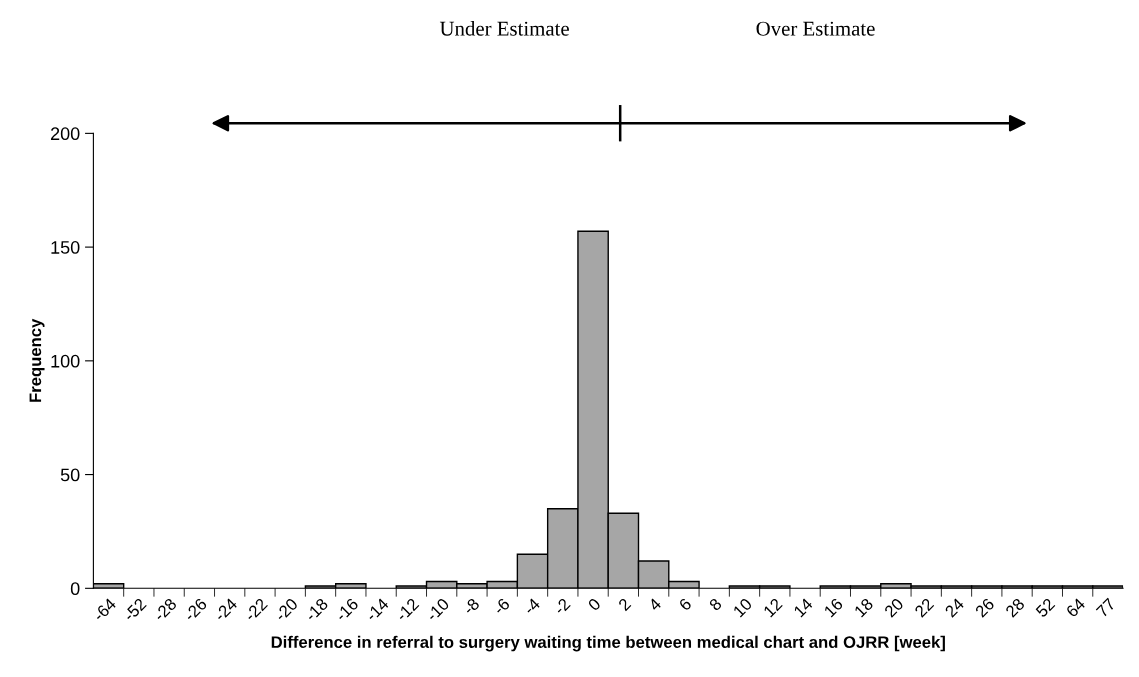 The height and width of the screenshot is (677, 1139). I want to click on x-tick-label: -12, so click(407, 609).